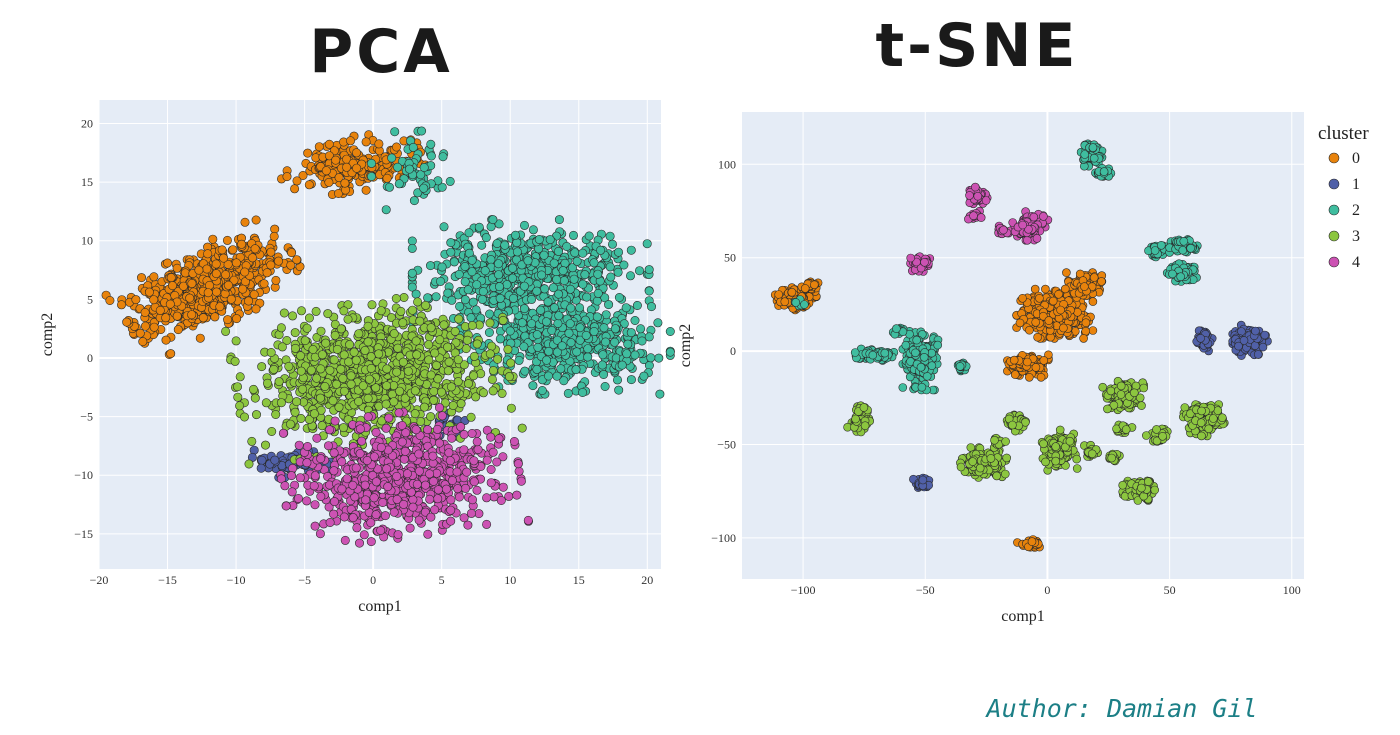 The image size is (1400, 735). What do you see at coordinates (47, 335) in the screenshot?
I see `pca-yaxis-label: comp2` at bounding box center [47, 335].